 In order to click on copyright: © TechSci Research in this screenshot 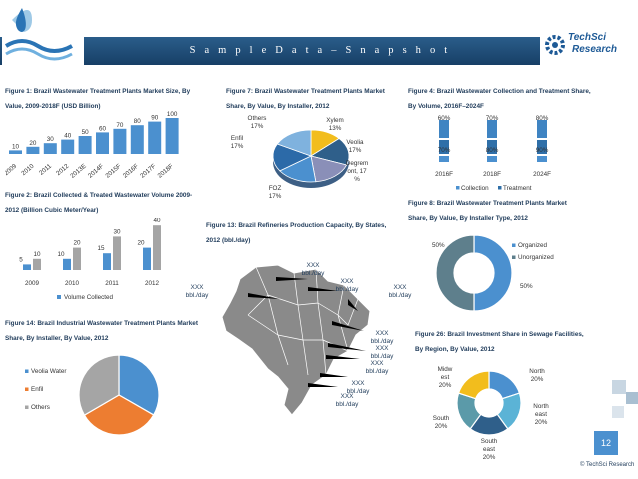, I will do `click(607, 465)`.